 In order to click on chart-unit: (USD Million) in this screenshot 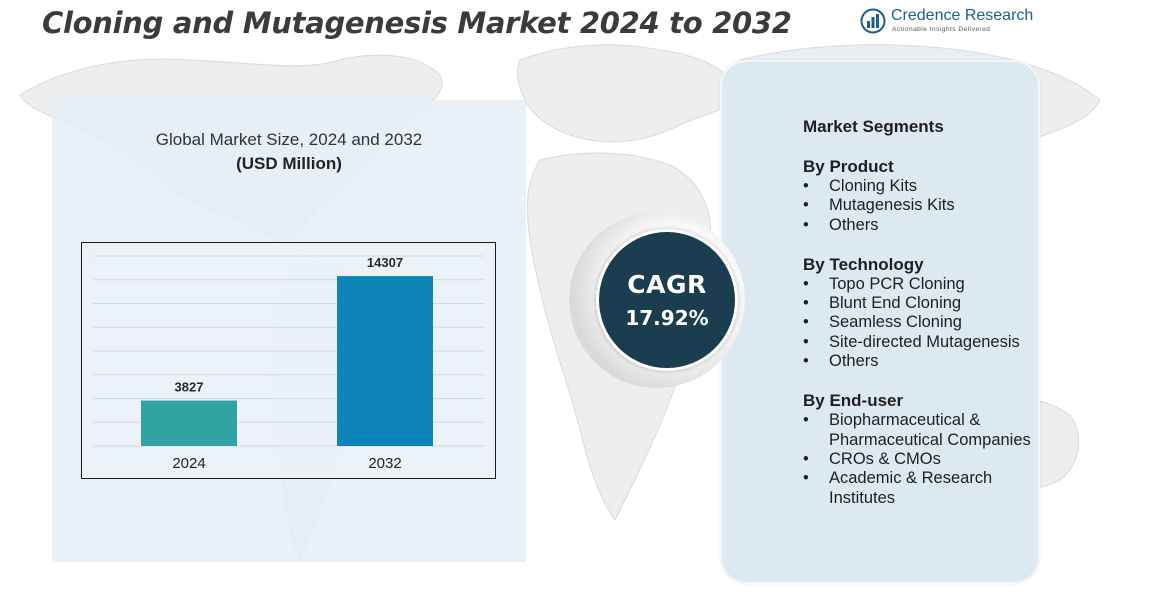, I will do `click(289, 163)`.